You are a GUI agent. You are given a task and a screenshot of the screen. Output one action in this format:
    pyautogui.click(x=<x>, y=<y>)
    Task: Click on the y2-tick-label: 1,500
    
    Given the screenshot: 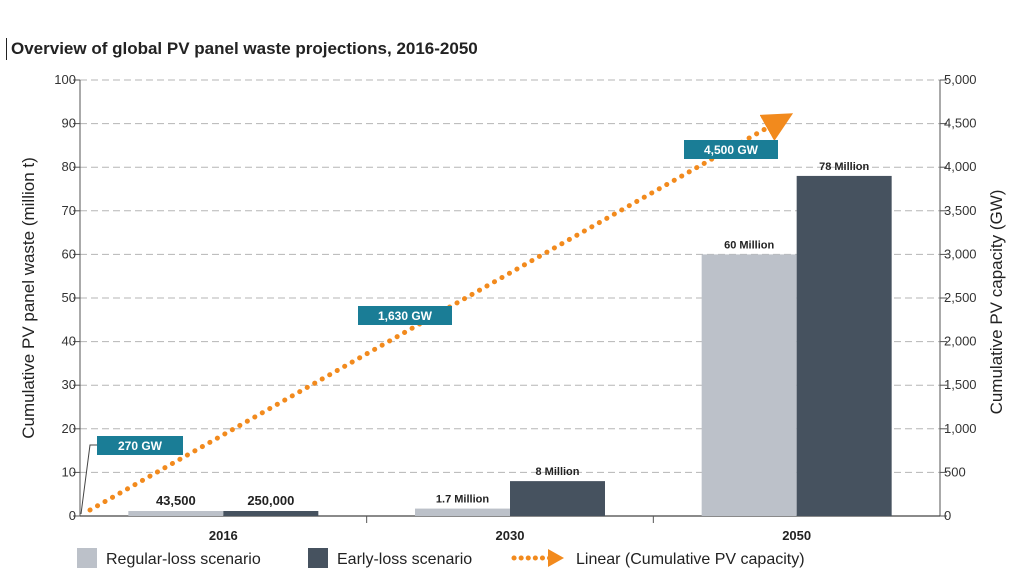 What is the action you would take?
    pyautogui.click(x=960, y=384)
    